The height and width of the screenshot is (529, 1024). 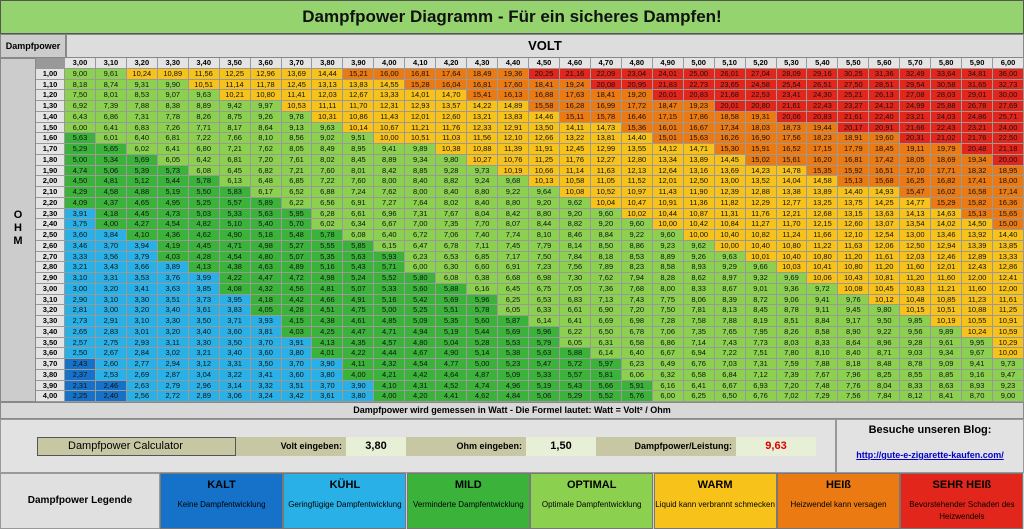 What do you see at coordinates (141, 181) in the screenshot?
I see `power-cell: 5,12` at bounding box center [141, 181].